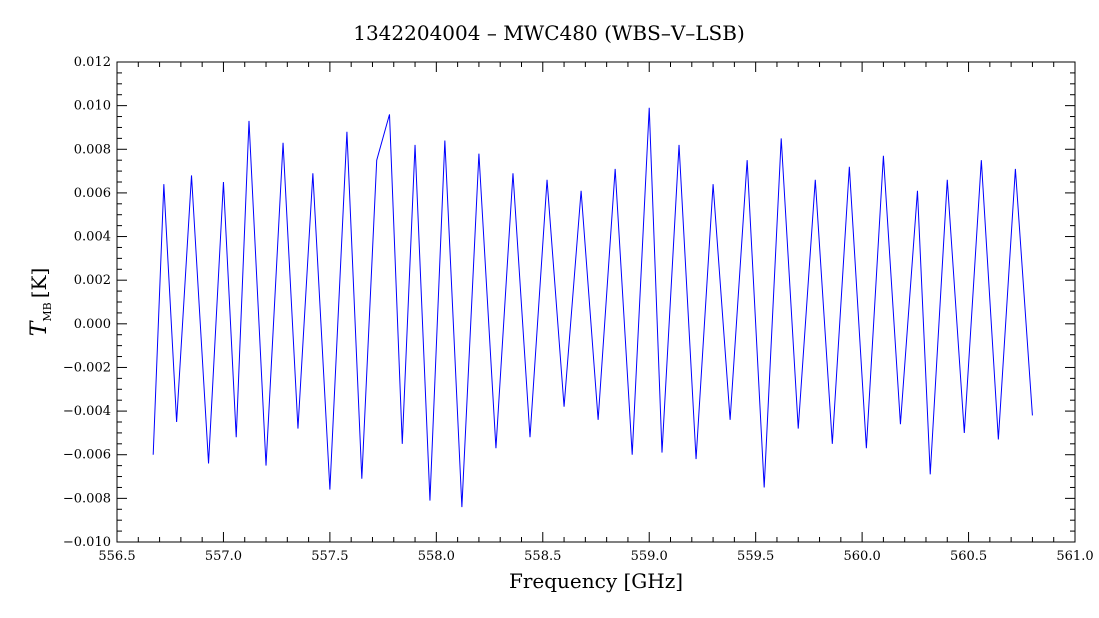  Describe the element at coordinates (92, 149) in the screenshot. I see `y-tick-label: 0.008` at that location.